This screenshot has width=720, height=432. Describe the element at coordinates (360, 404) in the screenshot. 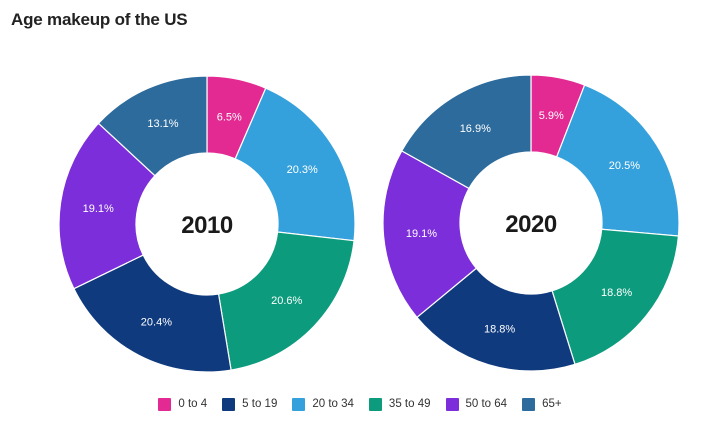

I see `legend: 0 to 4 5 to 19 20 to 34 35 to 49 50 to 64 65+` at that location.